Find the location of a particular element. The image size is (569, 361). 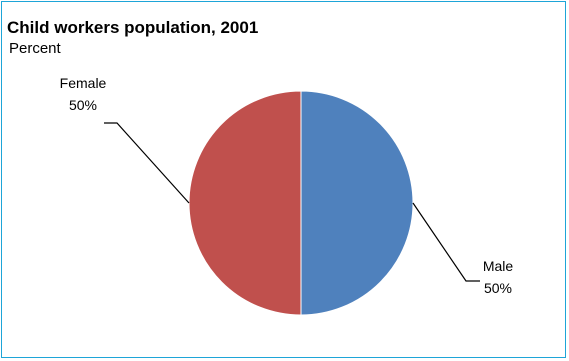

chart-subtitle: Percent is located at coordinates (35, 48).